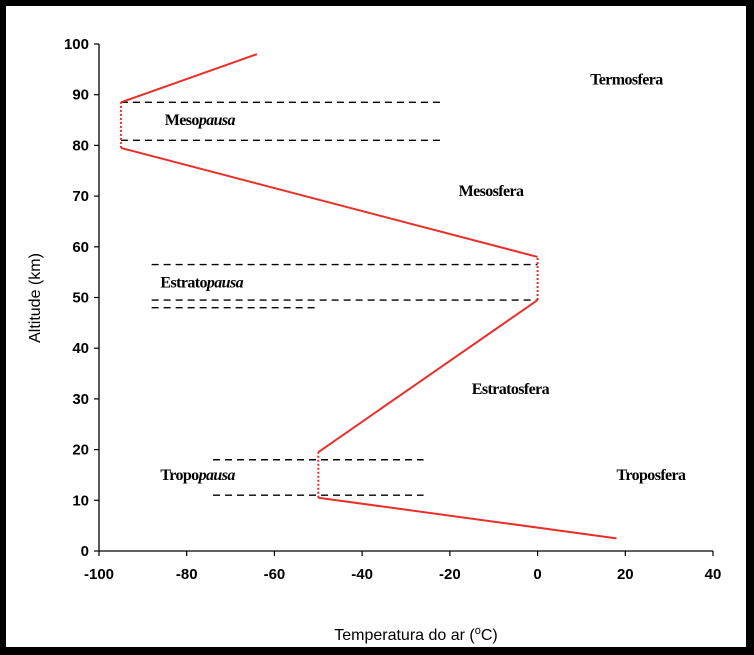 This screenshot has height=655, width=754. I want to click on annotation-estratopausa: Estratopausa, so click(201, 282).